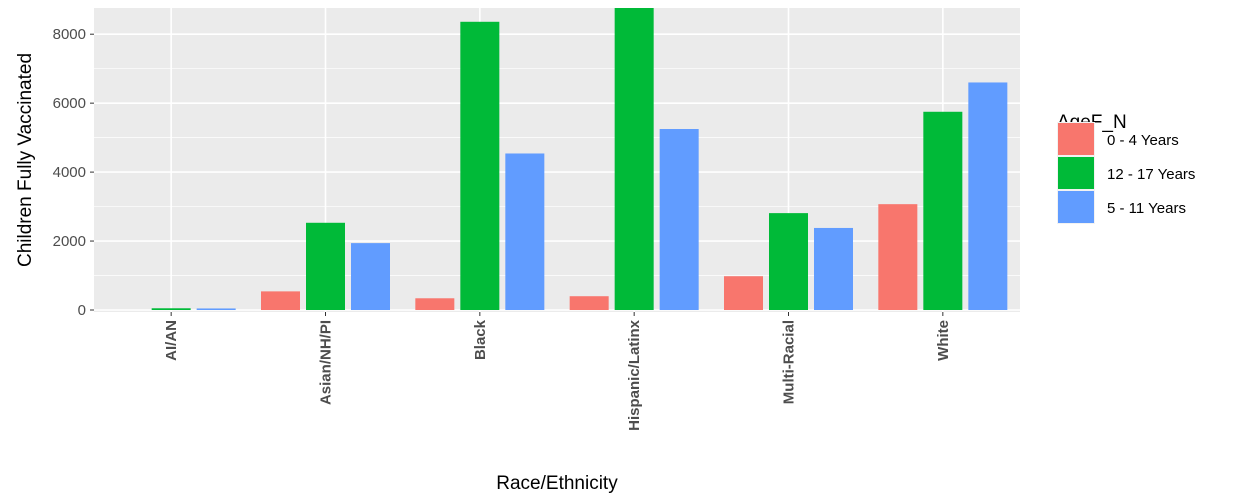 This screenshot has height=499, width=1238. I want to click on x-tick-label: Asian/NH/PI, so click(326, 362).